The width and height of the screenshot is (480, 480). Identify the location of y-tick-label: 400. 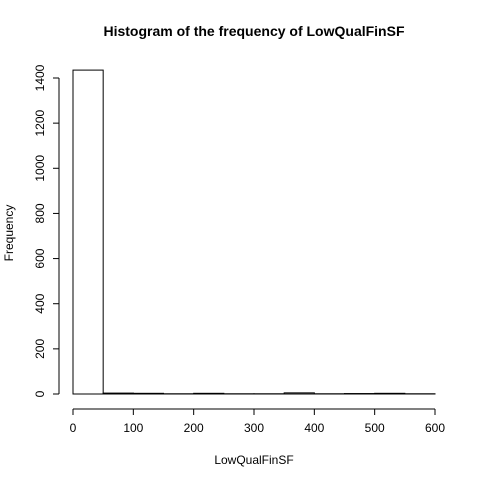
(40, 303).